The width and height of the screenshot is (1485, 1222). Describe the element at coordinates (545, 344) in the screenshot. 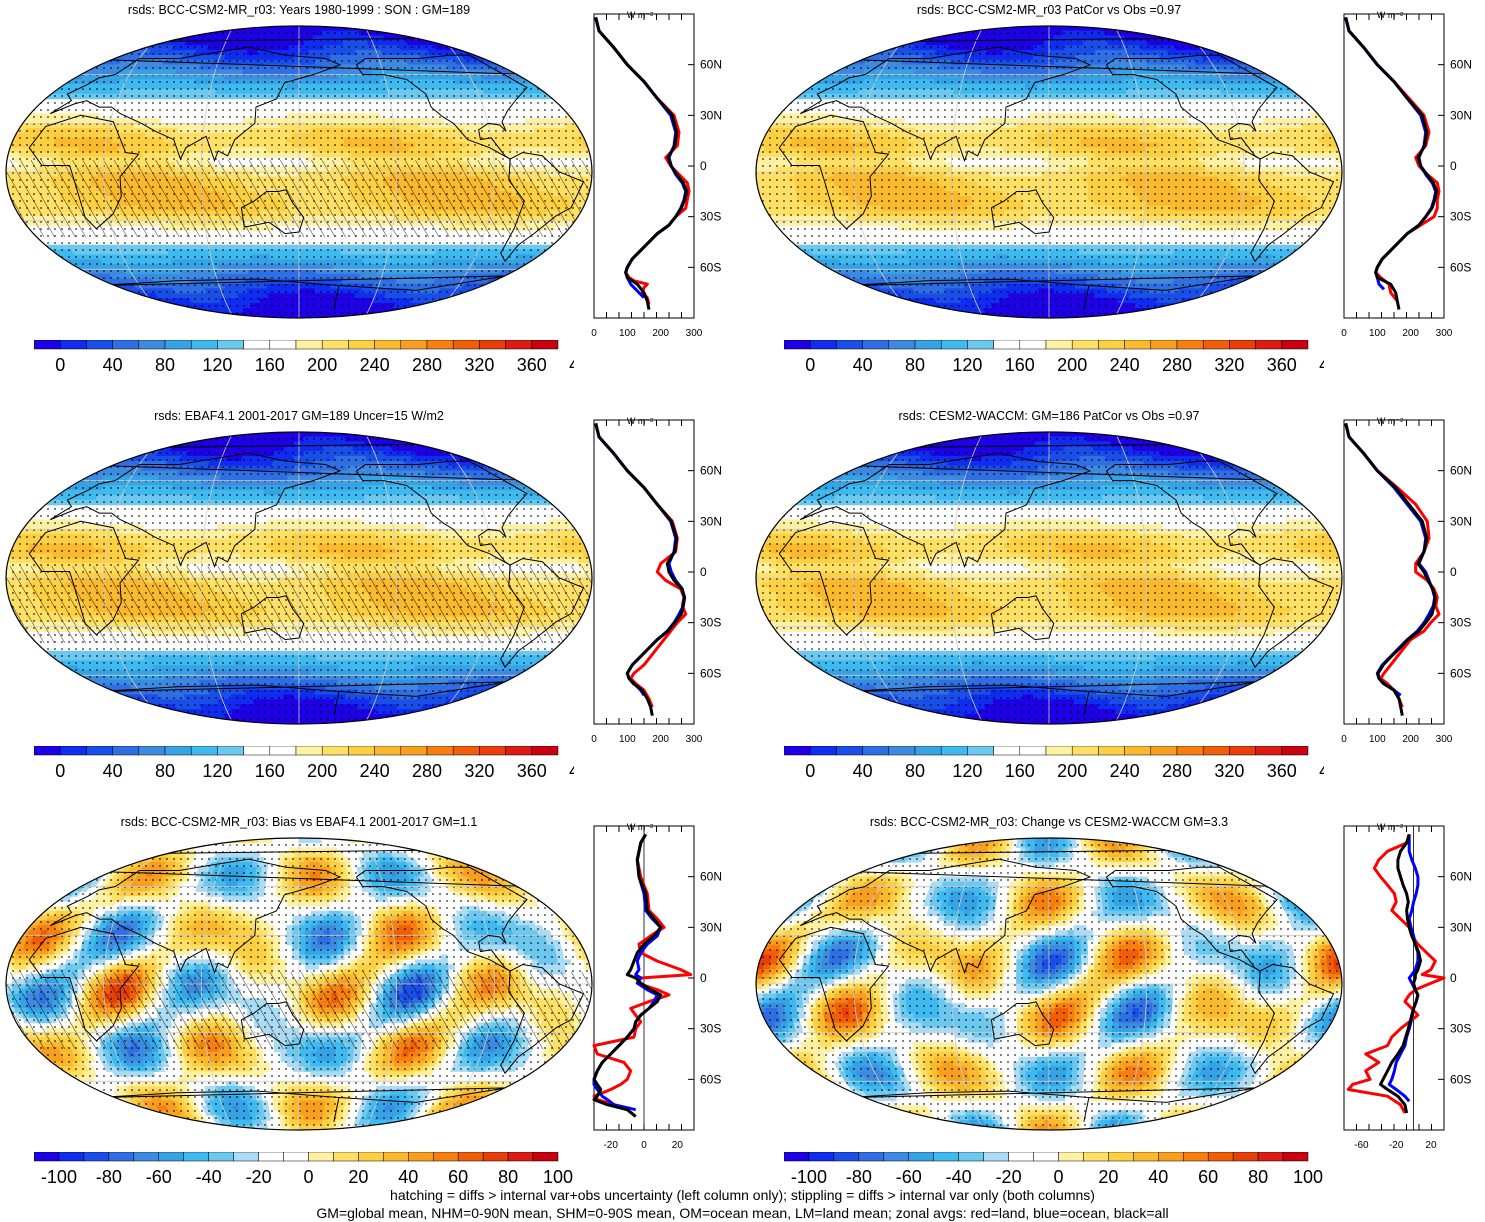

I see `colorbar-swatch` at that location.